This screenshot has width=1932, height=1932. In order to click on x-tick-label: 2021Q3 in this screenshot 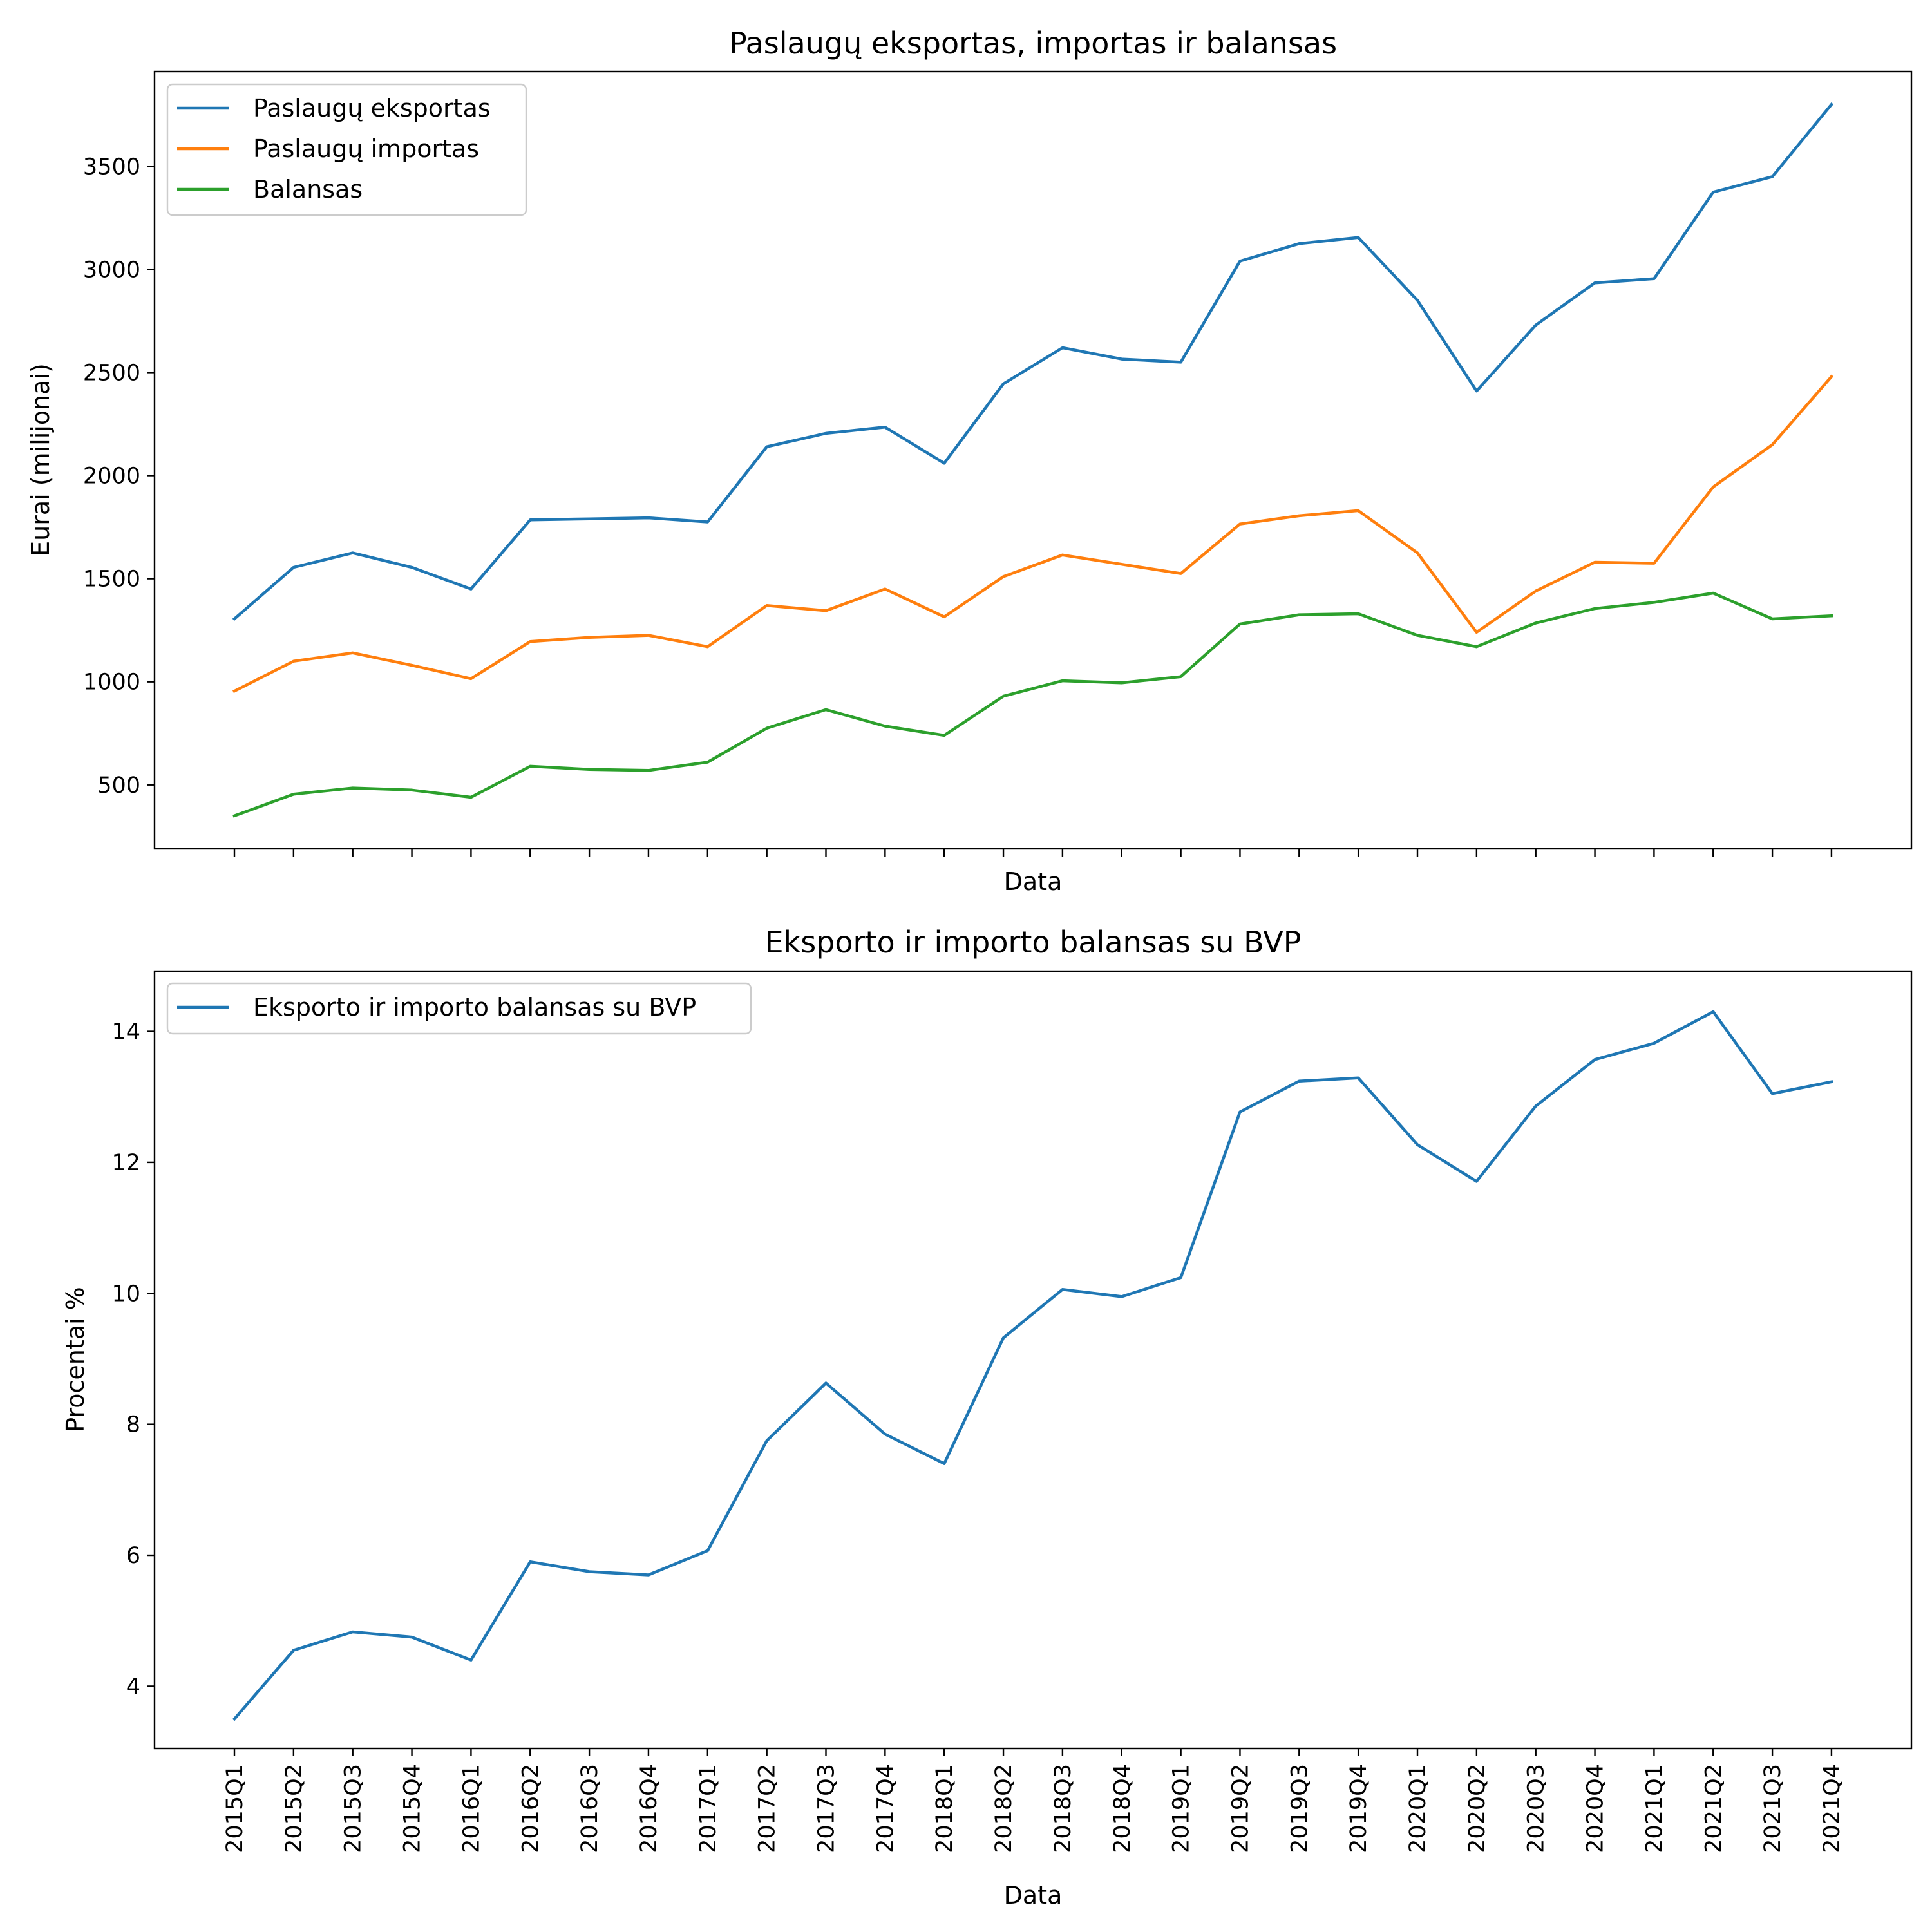, I will do `click(1773, 1808)`.